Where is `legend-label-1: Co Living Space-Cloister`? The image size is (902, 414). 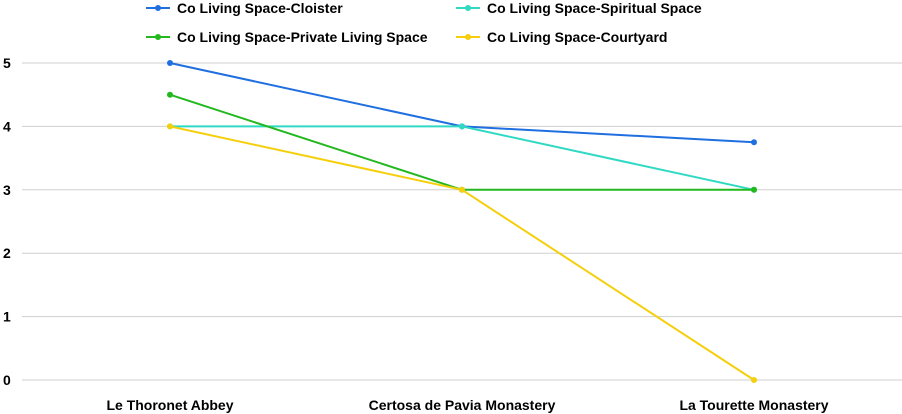
legend-label-1: Co Living Space-Cloister is located at coordinates (260, 8).